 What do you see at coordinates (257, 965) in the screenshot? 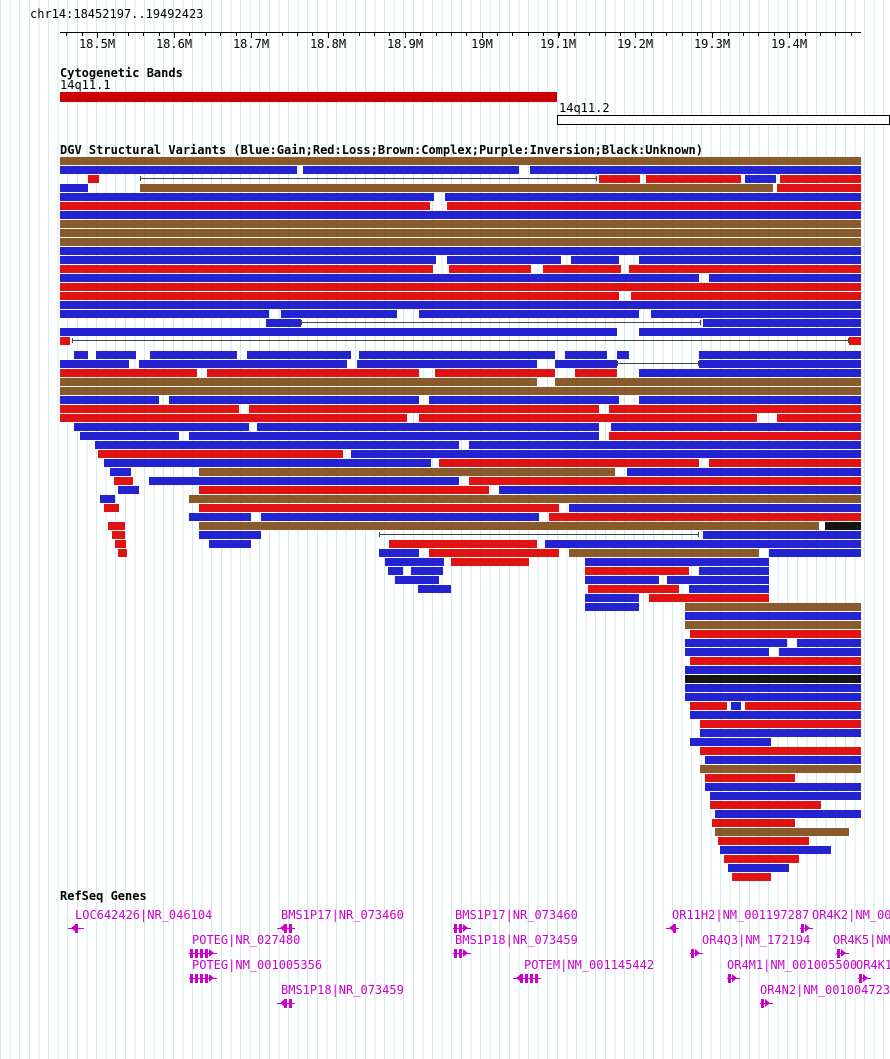
I see `gene-label: POTEG|NM_001005356` at bounding box center [257, 965].